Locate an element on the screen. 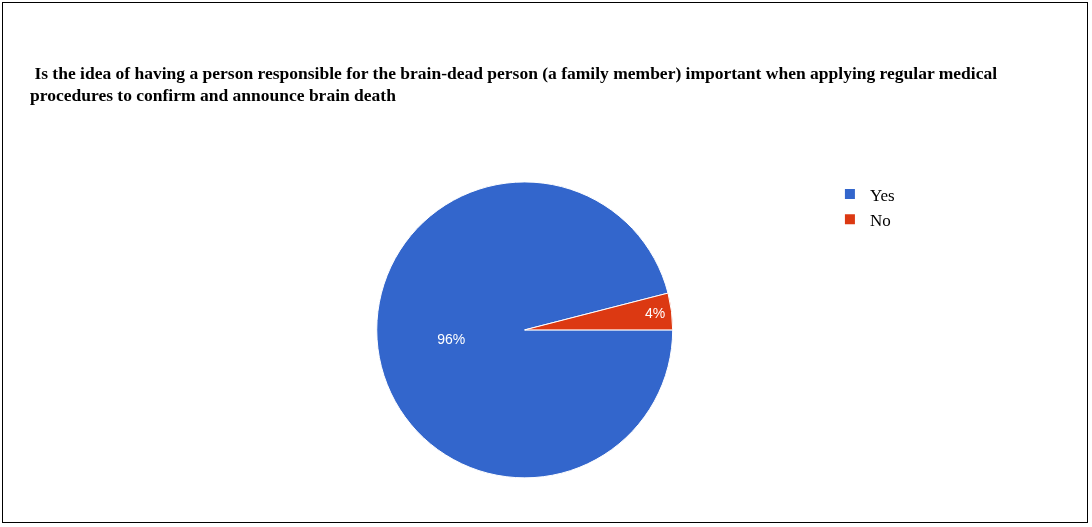 The image size is (1092, 527). legend-label: Yes is located at coordinates (882, 195).